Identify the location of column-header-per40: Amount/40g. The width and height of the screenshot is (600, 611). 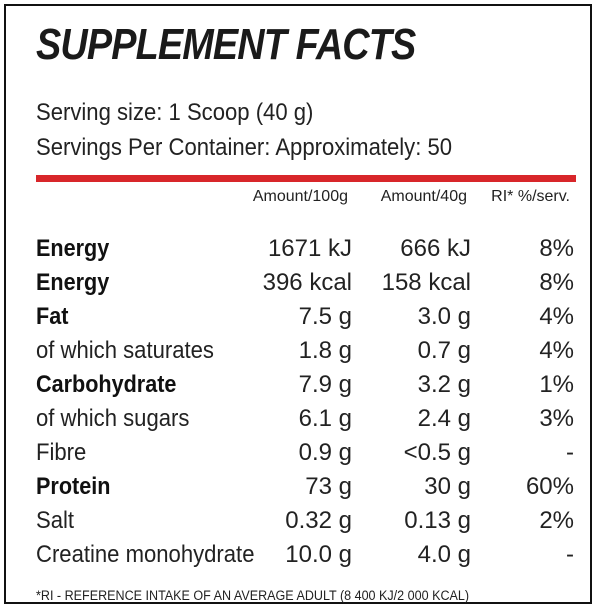
(423, 196).